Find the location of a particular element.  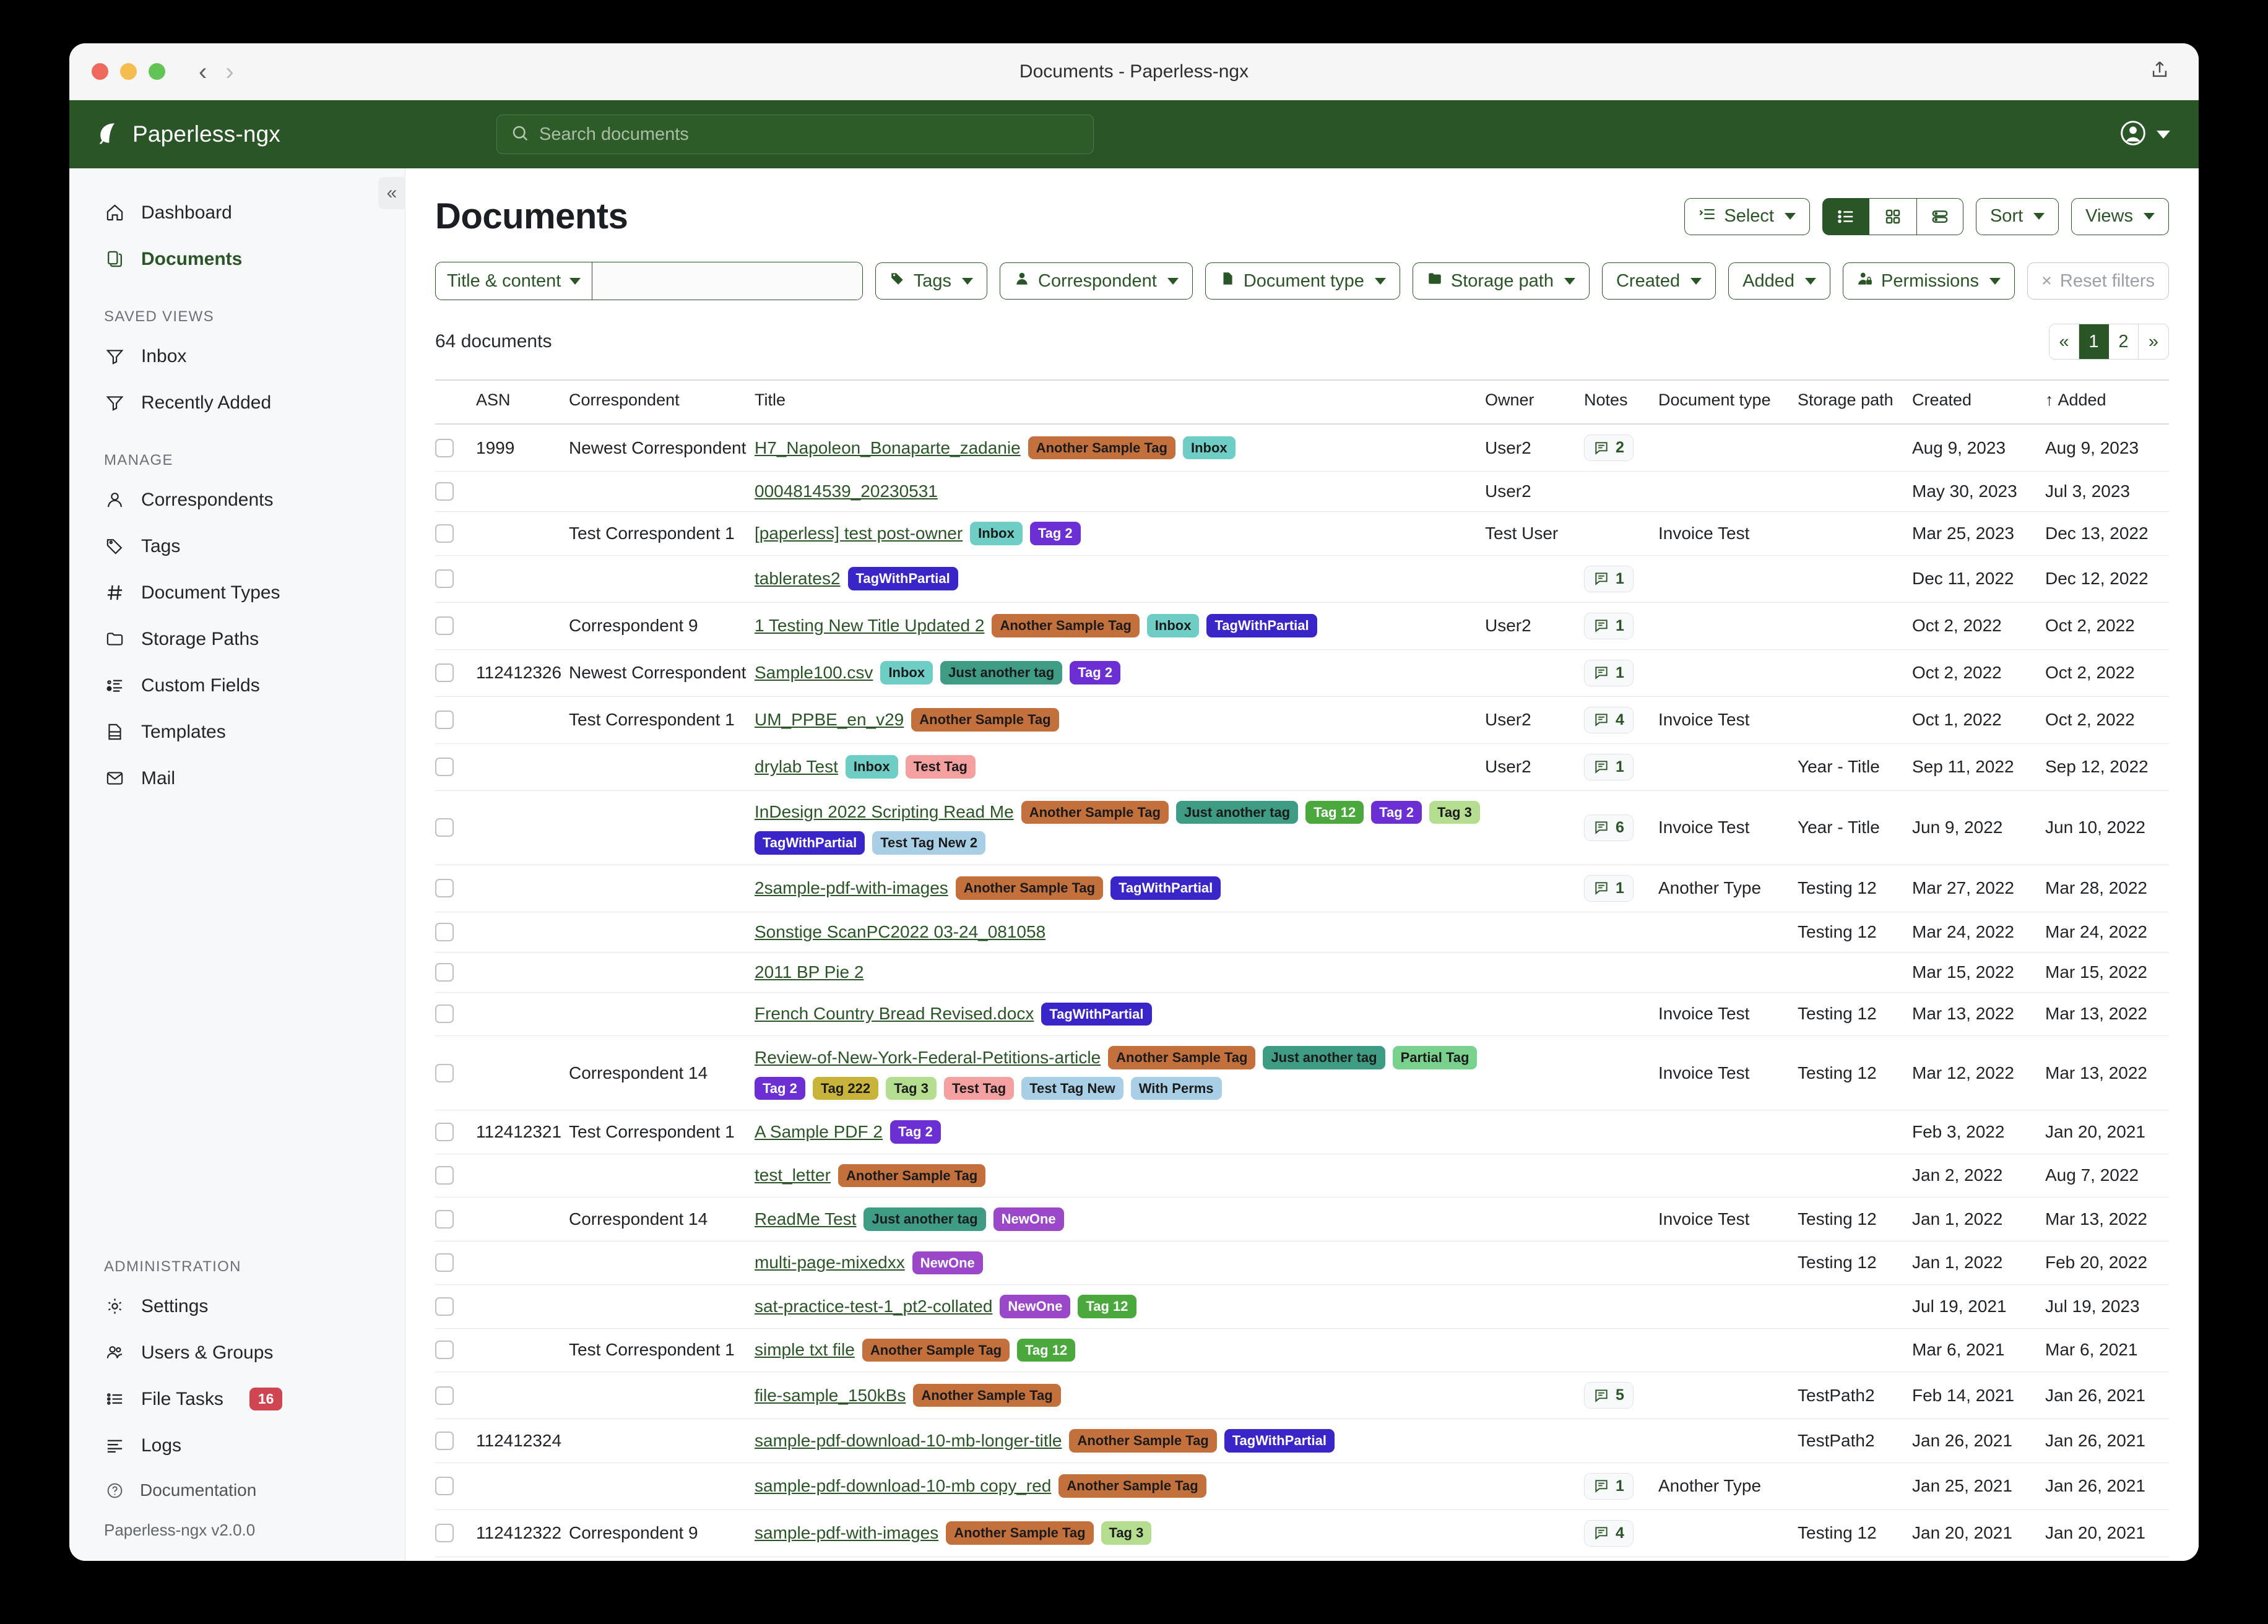

tag-badge: Partial Tag is located at coordinates (1435, 1057).